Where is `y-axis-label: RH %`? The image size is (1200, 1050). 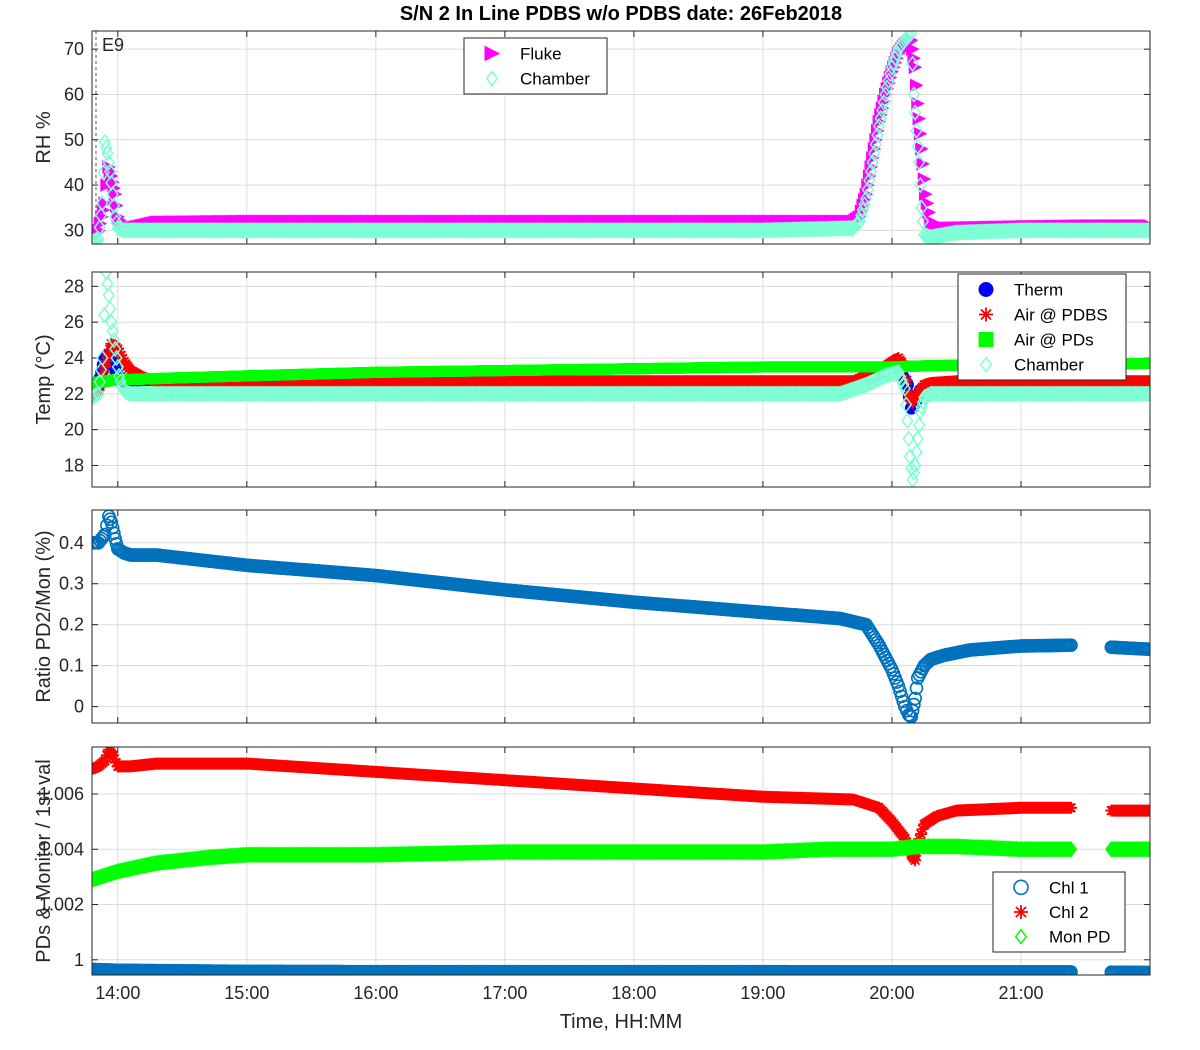 y-axis-label: RH % is located at coordinates (44, 137).